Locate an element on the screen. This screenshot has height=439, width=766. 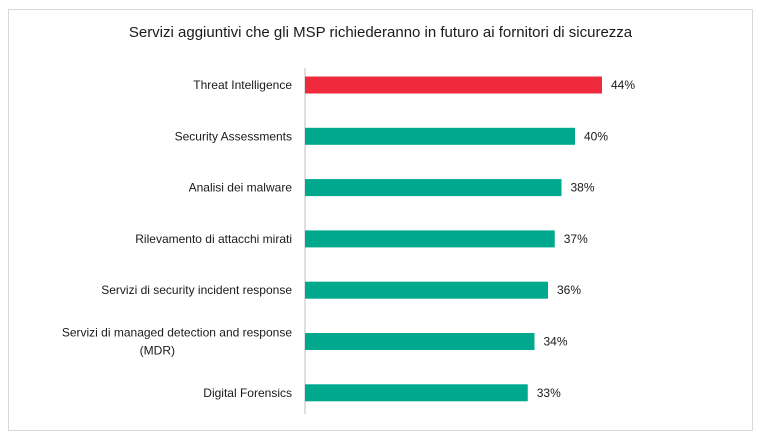
value-label-4: 36% is located at coordinates (569, 290).